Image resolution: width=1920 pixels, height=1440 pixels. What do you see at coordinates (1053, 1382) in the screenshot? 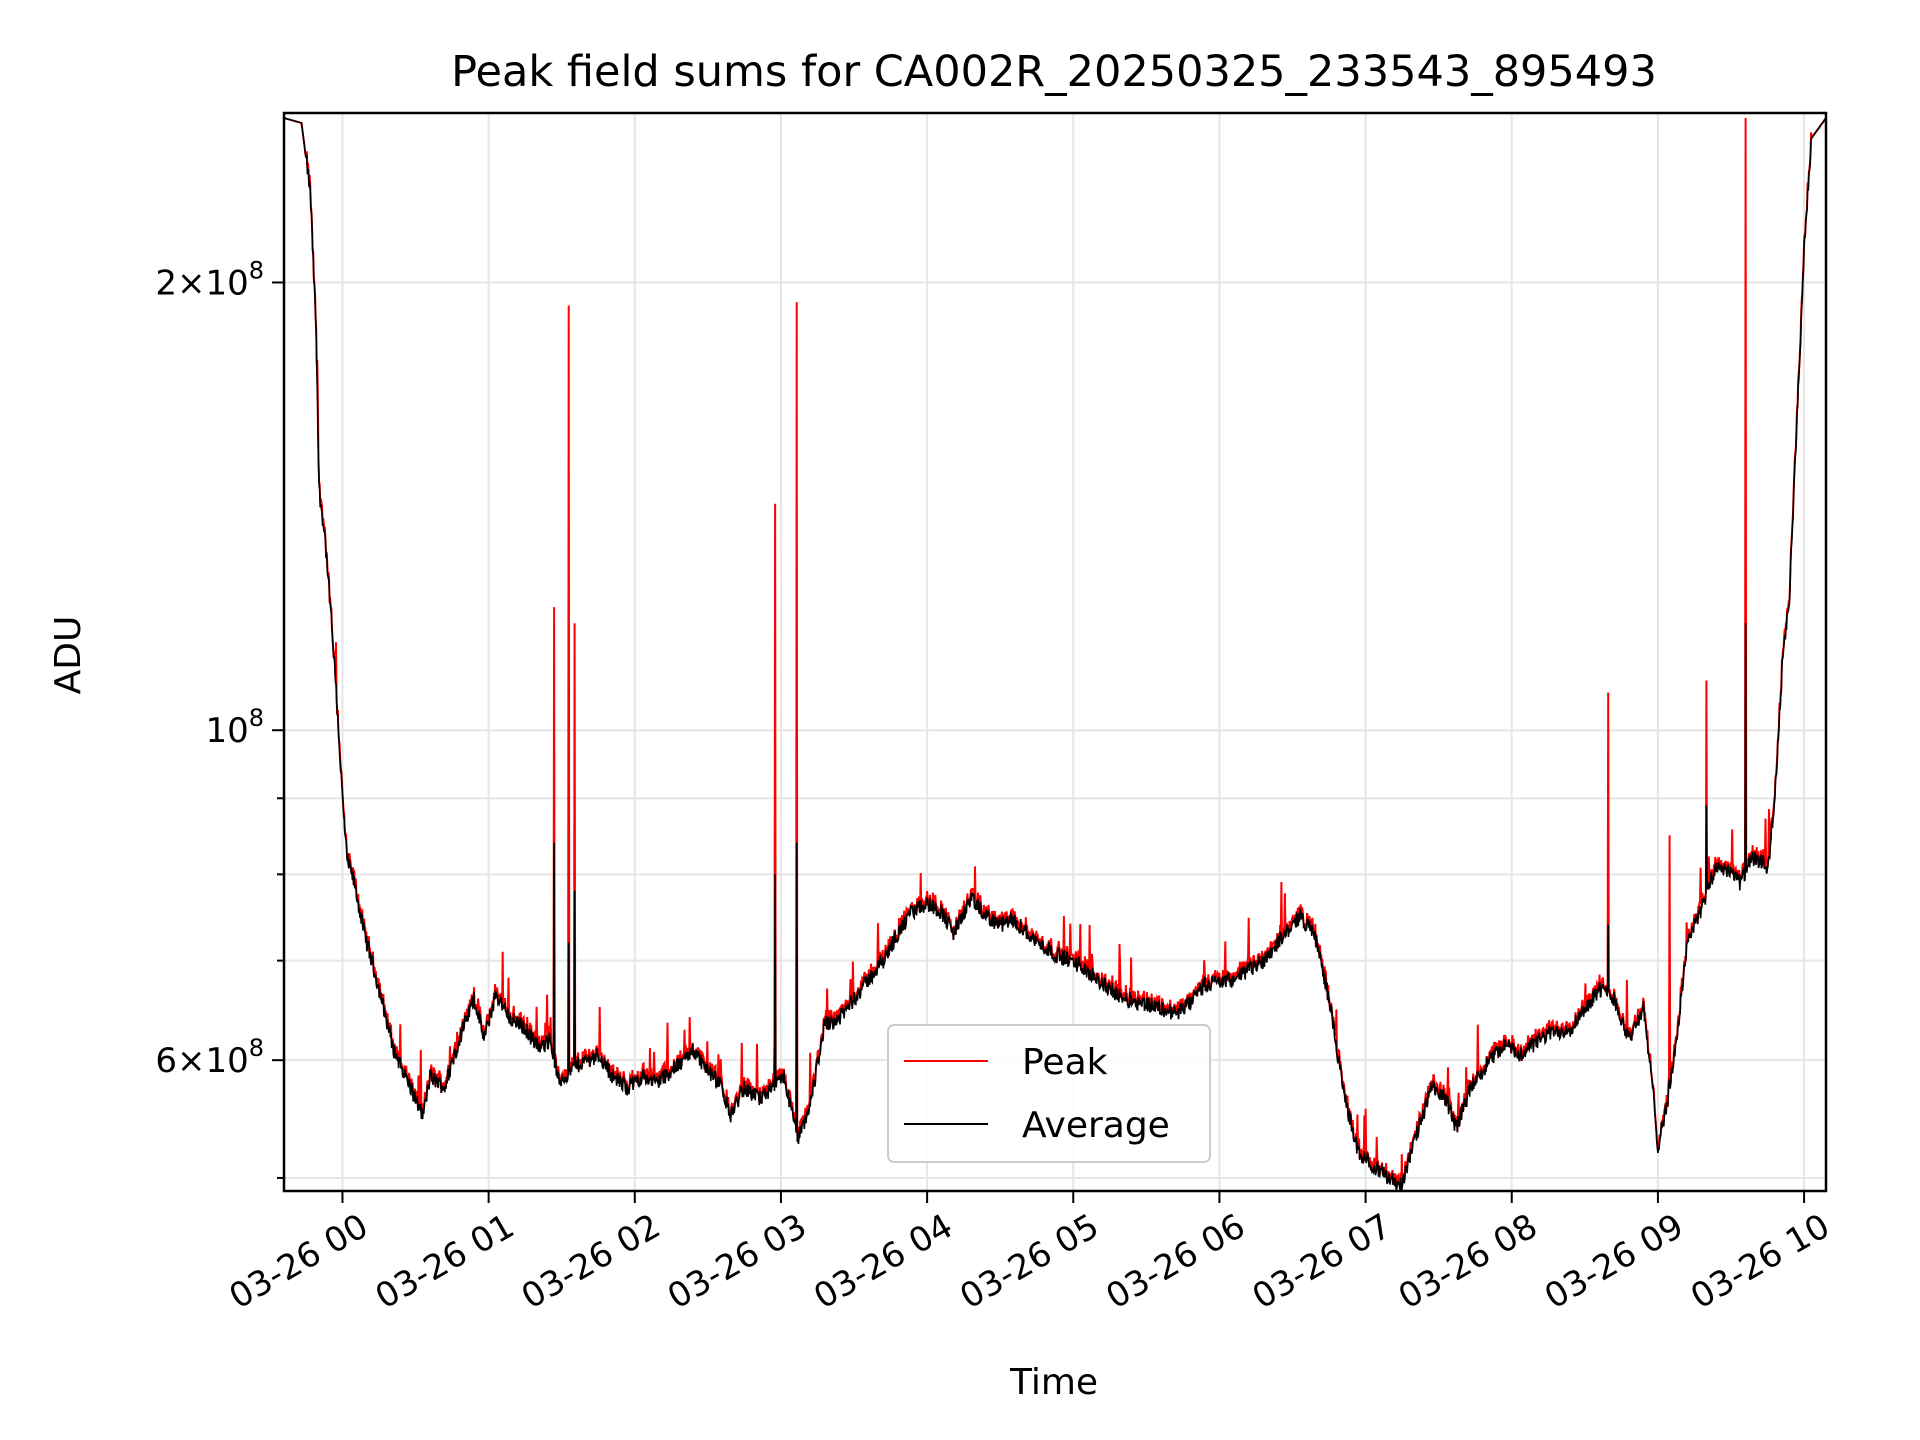
I see `x-axis-label: Time` at bounding box center [1053, 1382].